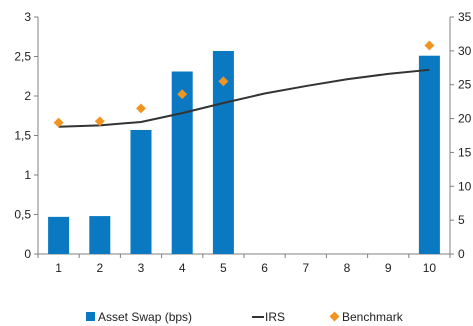 This screenshot has width=473, height=326. Describe the element at coordinates (465, 186) in the screenshot. I see `y-right-tick-label: 10` at that location.